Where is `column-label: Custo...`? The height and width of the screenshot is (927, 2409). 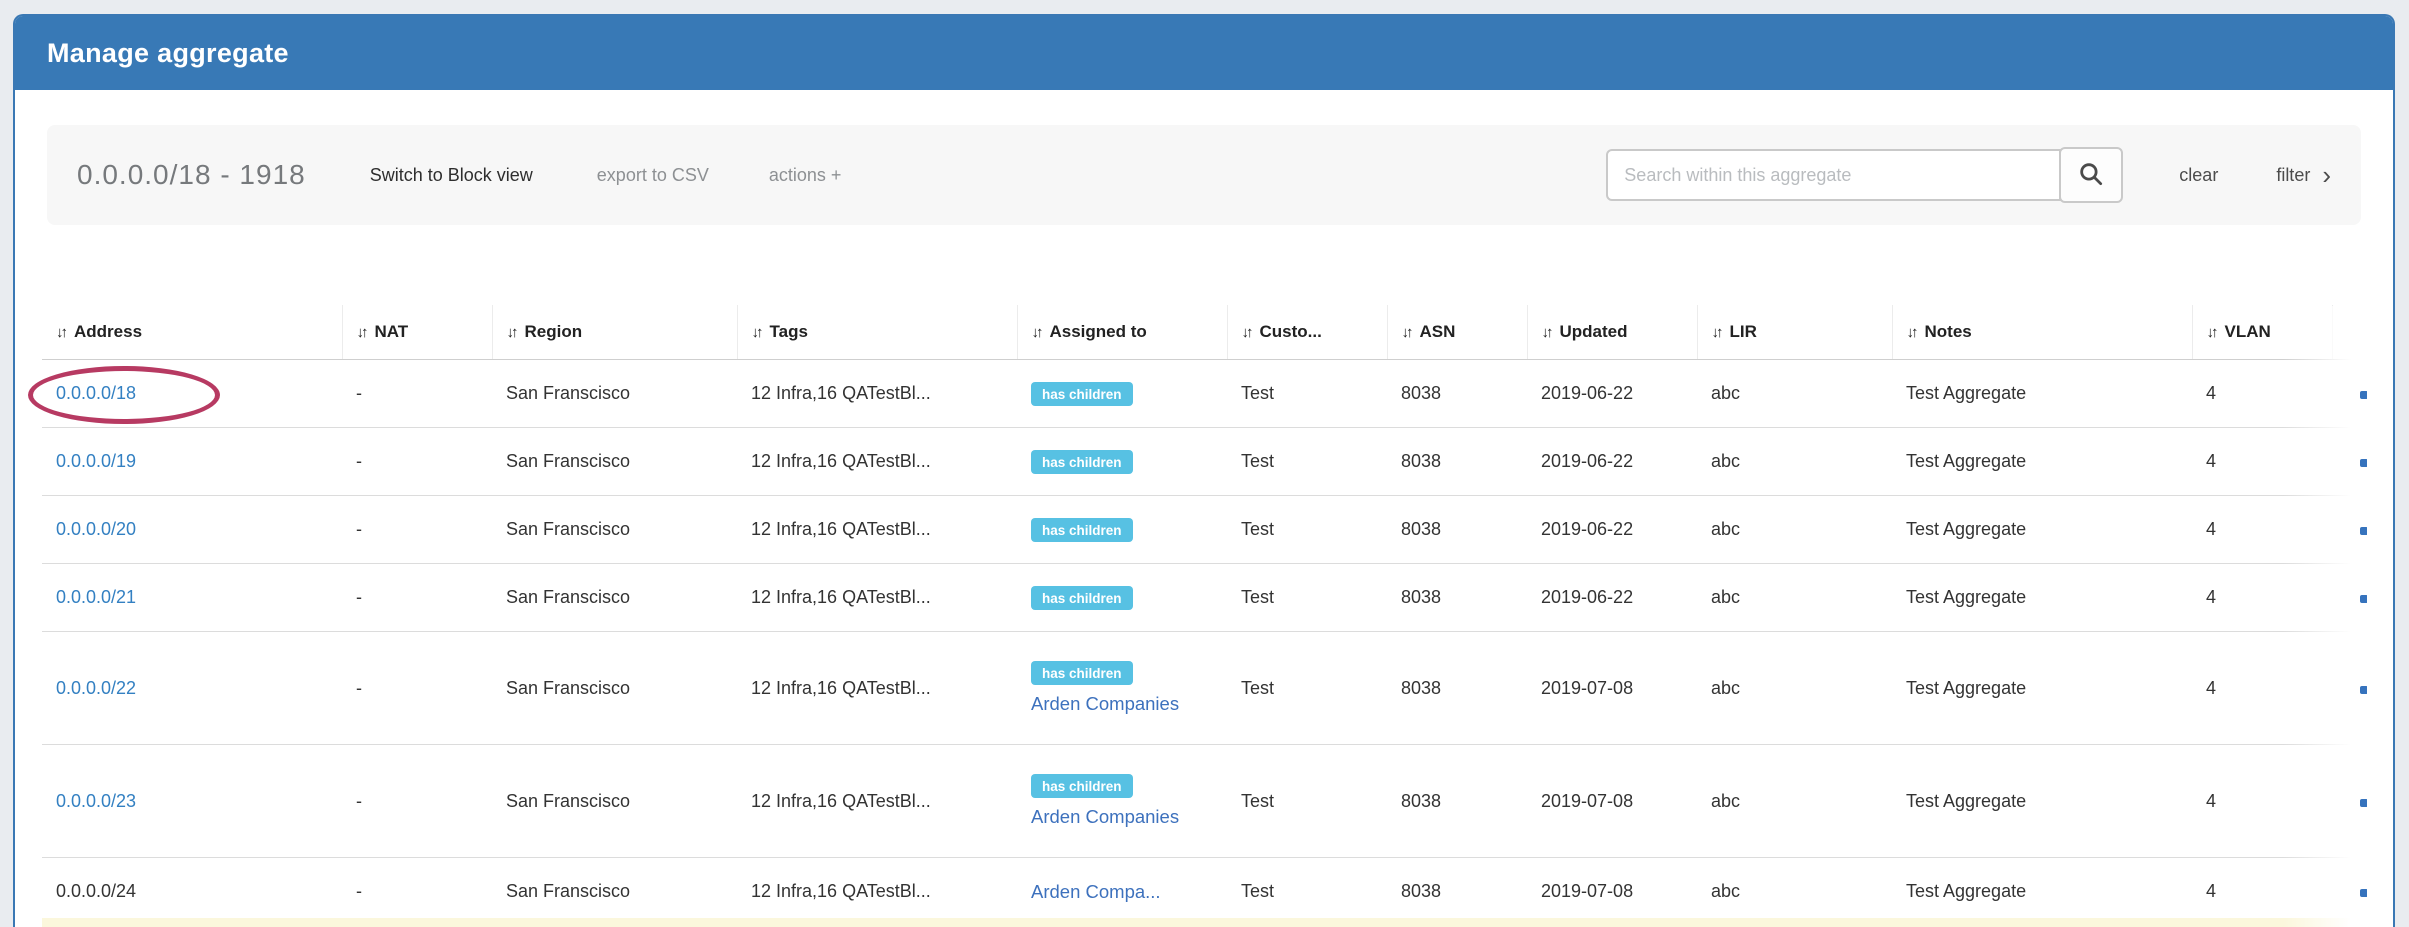 column-label: Custo... is located at coordinates (1290, 331).